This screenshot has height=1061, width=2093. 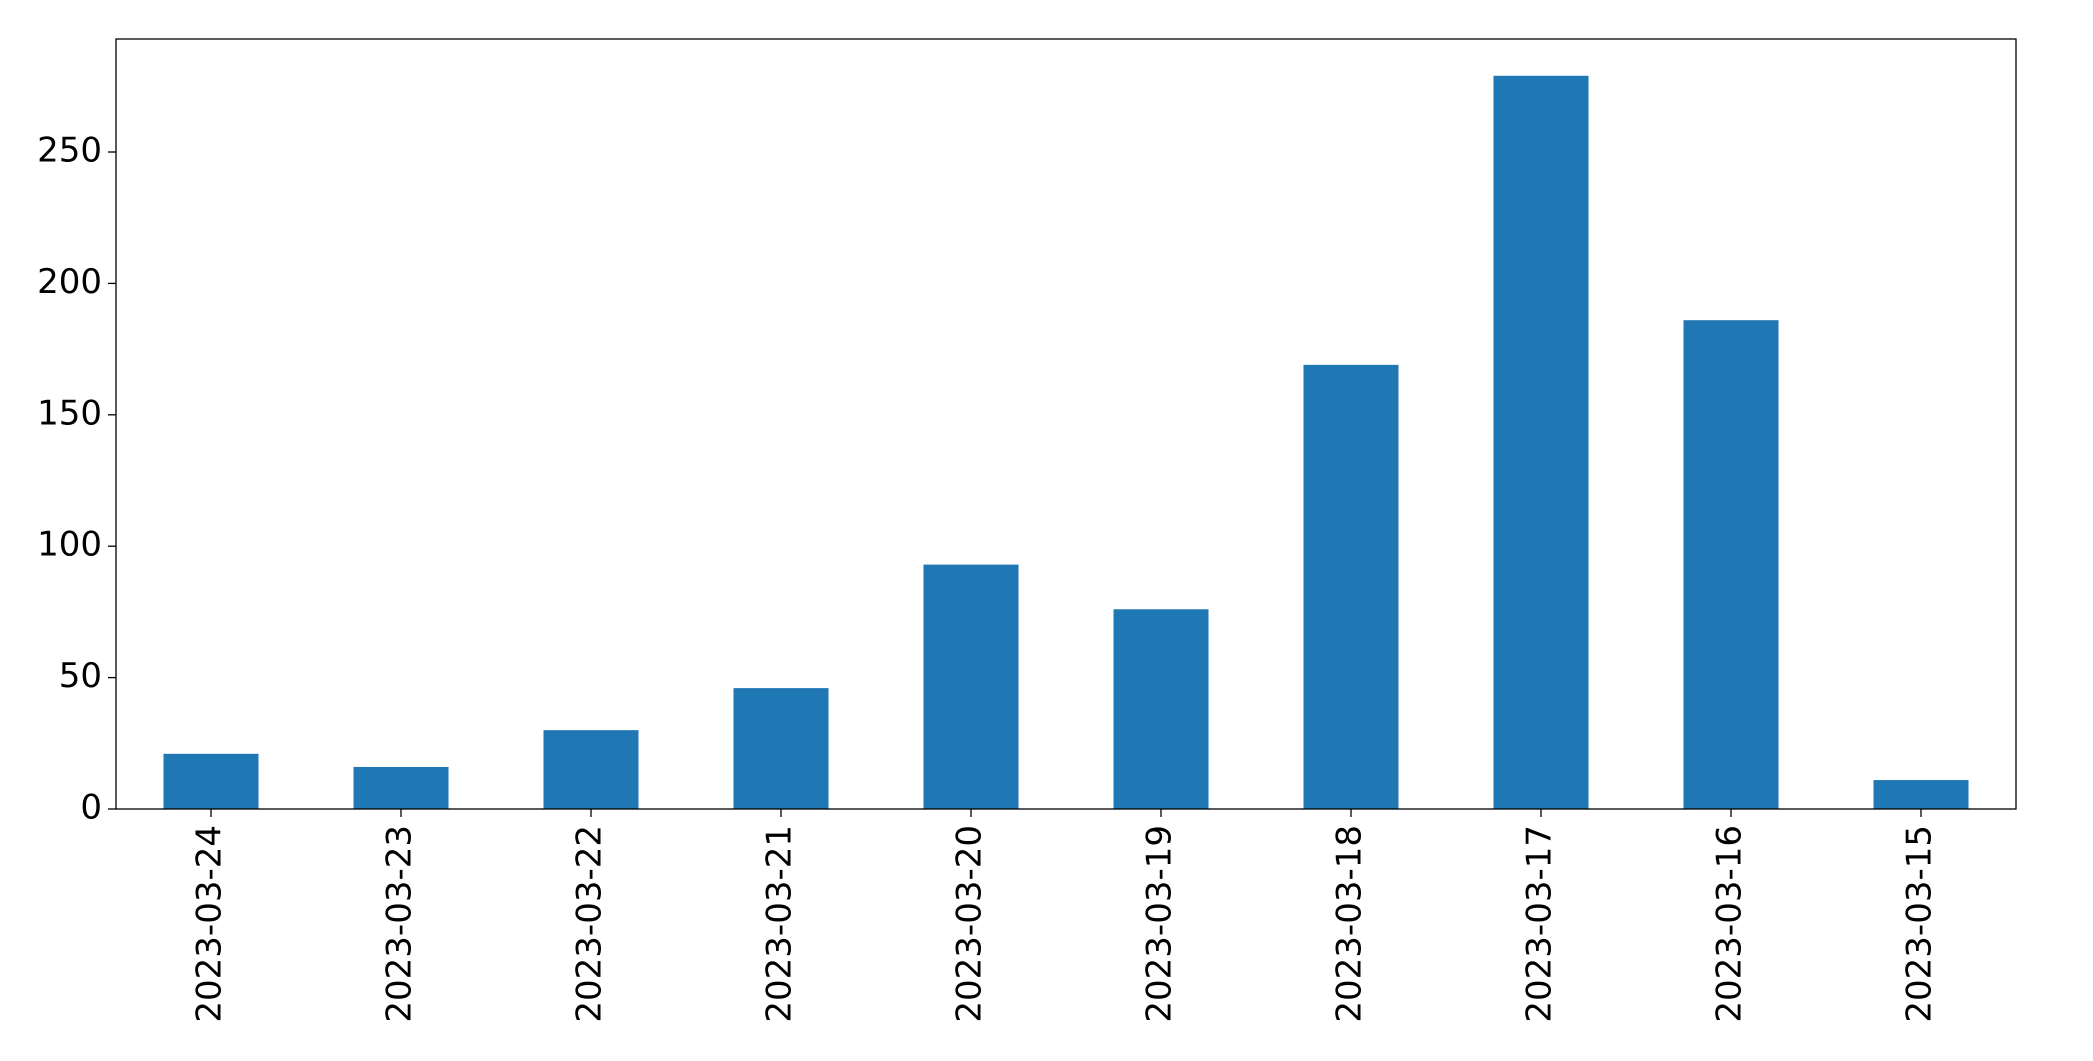 I want to click on y-tick-label: 200, so click(x=69, y=282).